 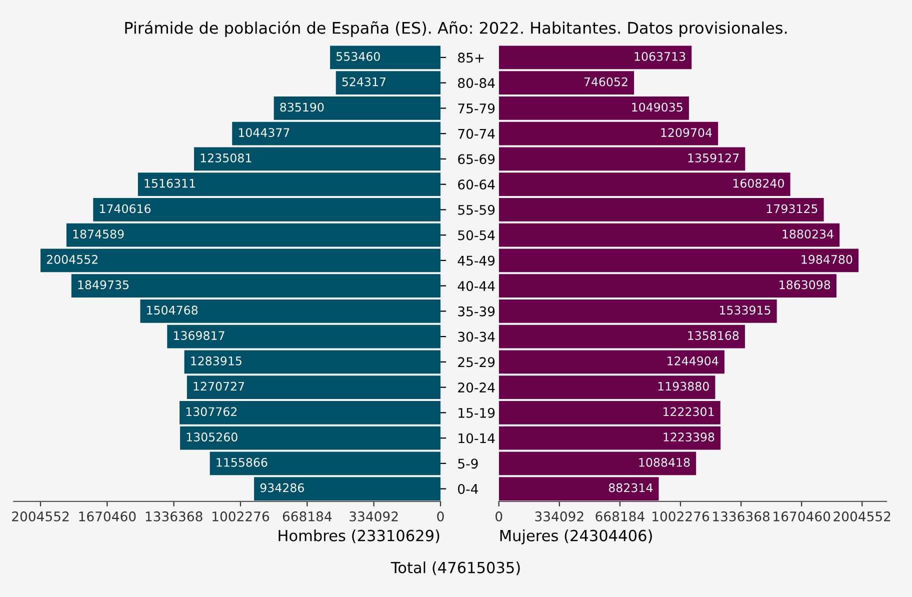 I want to click on data-label: 1223398, so click(x=689, y=437).